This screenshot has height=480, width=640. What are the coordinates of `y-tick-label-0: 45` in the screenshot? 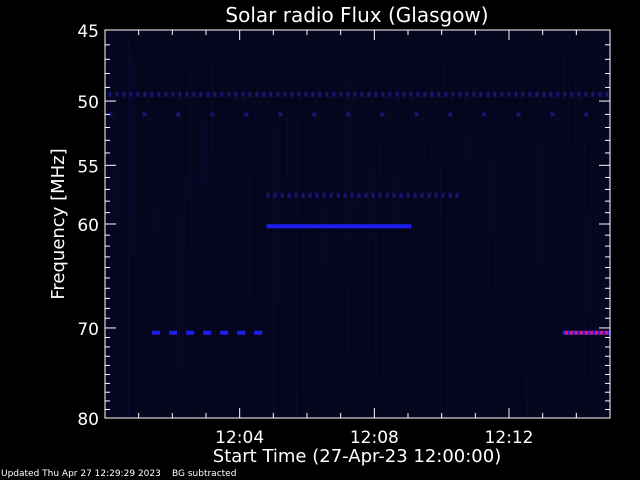 It's located at (88, 32).